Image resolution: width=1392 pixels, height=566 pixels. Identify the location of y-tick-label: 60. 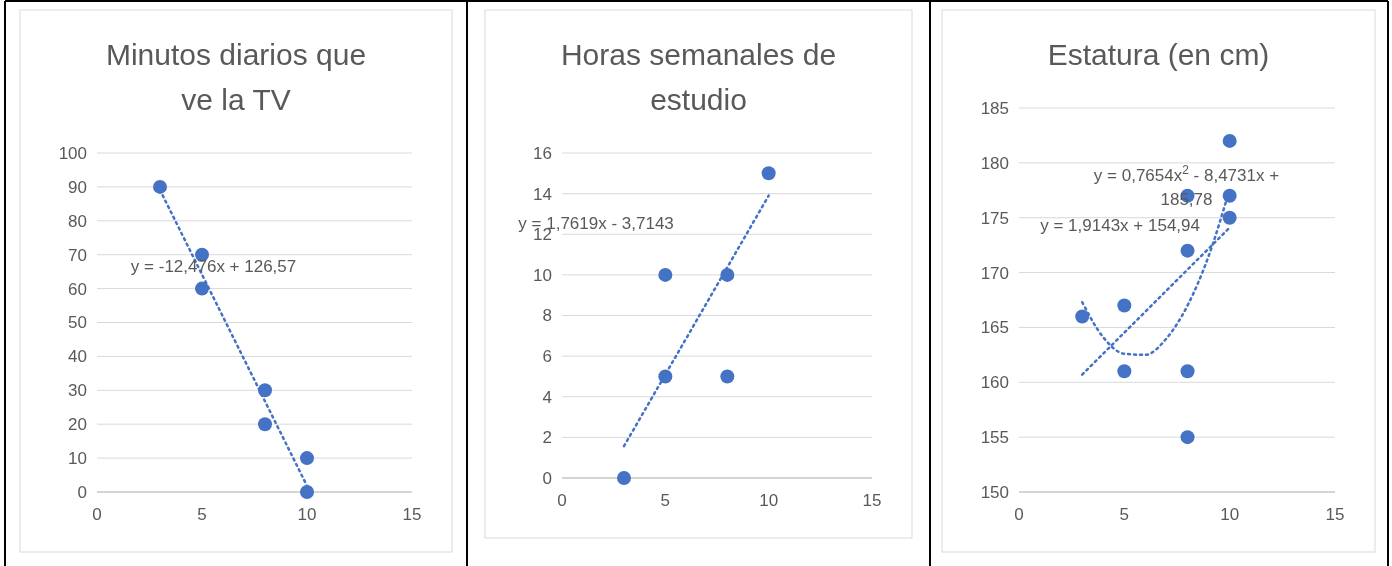
(77, 289).